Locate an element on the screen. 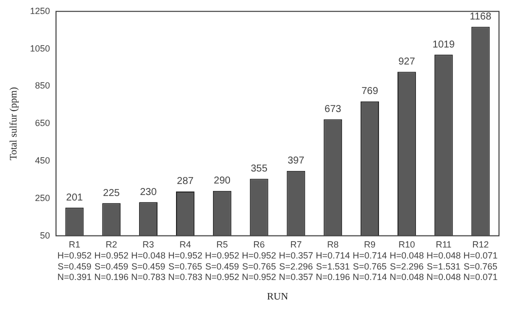 Image resolution: width=509 pixels, height=309 pixels. x-axis-title: RUN is located at coordinates (277, 297).